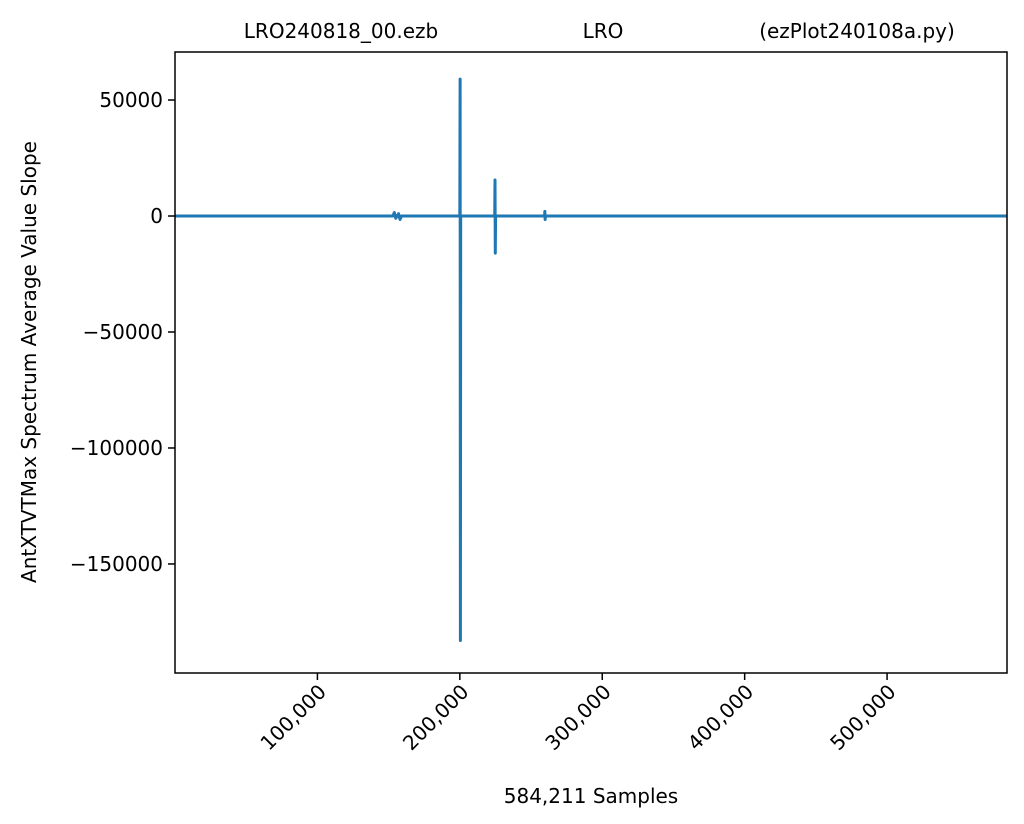  Describe the element at coordinates (577, 717) in the screenshot. I see `x-tick-label: 300,000` at that location.